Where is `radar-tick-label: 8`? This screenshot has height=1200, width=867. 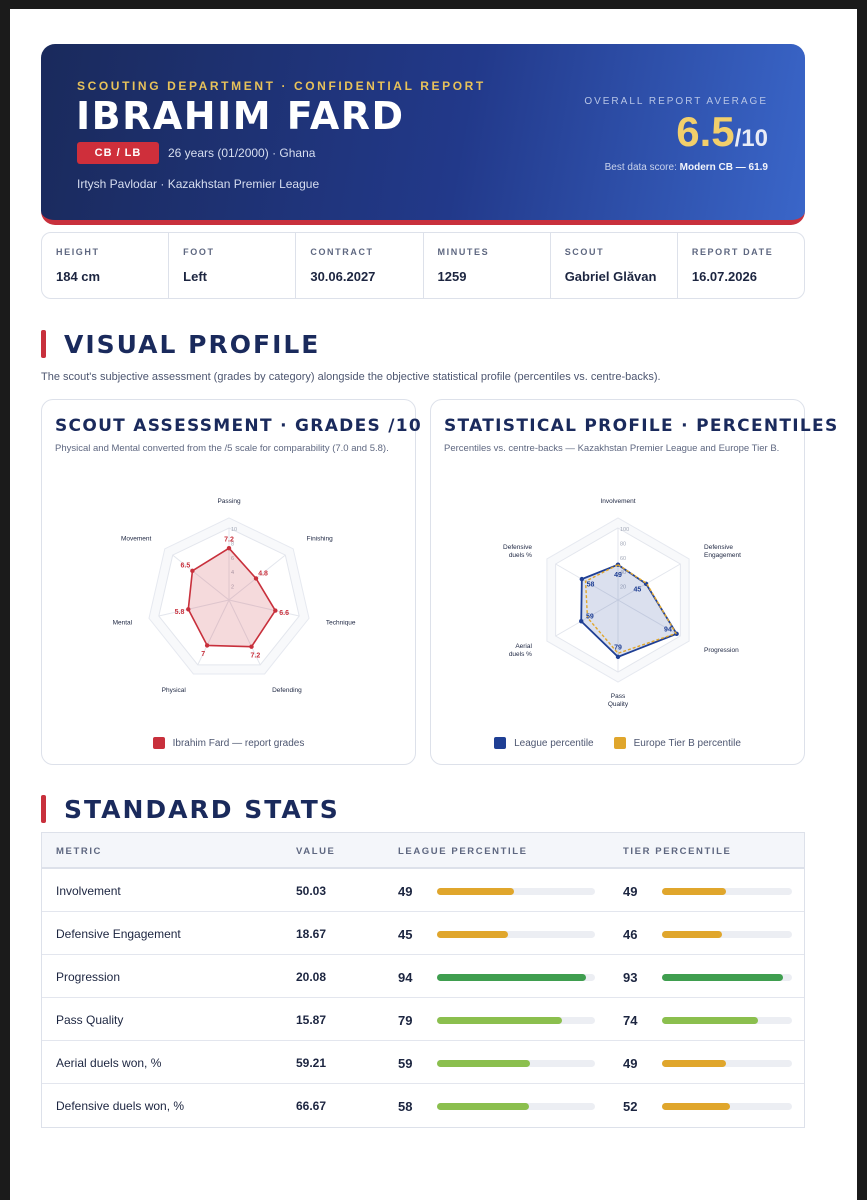 radar-tick-label: 8 is located at coordinates (232, 544).